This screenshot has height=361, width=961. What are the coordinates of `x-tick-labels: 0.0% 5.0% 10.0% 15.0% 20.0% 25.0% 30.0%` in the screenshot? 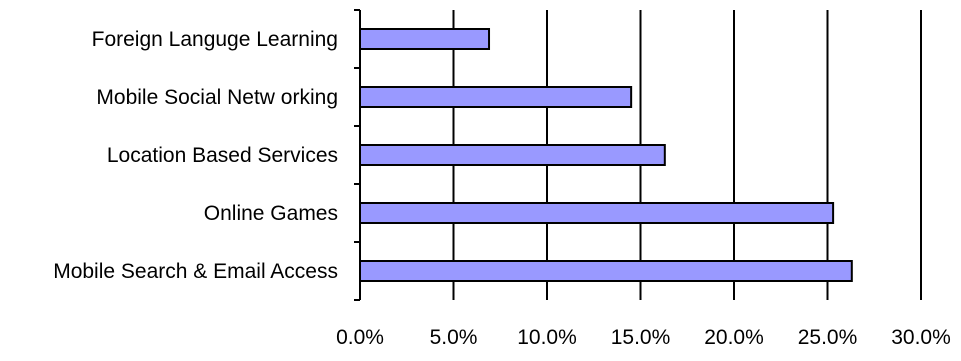 It's located at (643, 337).